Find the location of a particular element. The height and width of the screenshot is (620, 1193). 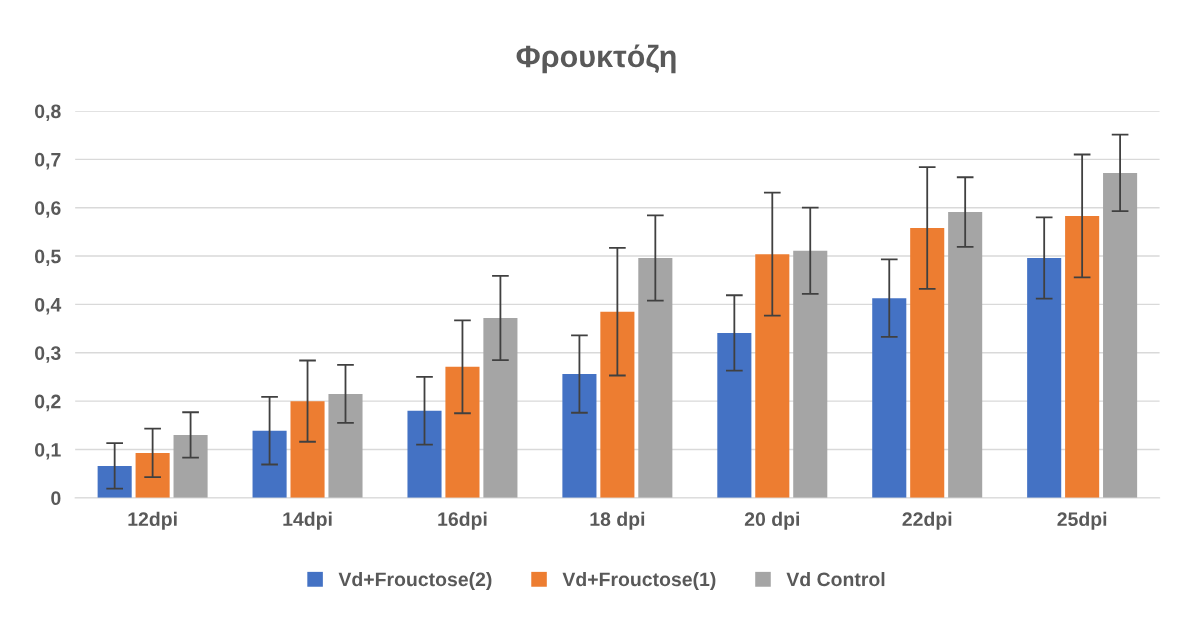

y-tick-label: 0,4 is located at coordinates (48, 306).